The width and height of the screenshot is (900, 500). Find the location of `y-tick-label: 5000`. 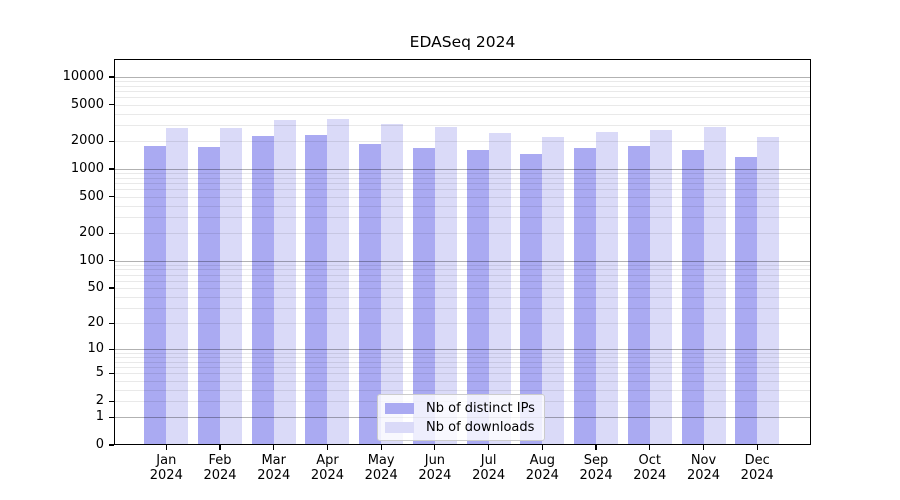

y-tick-label: 5000 is located at coordinates (87, 104).